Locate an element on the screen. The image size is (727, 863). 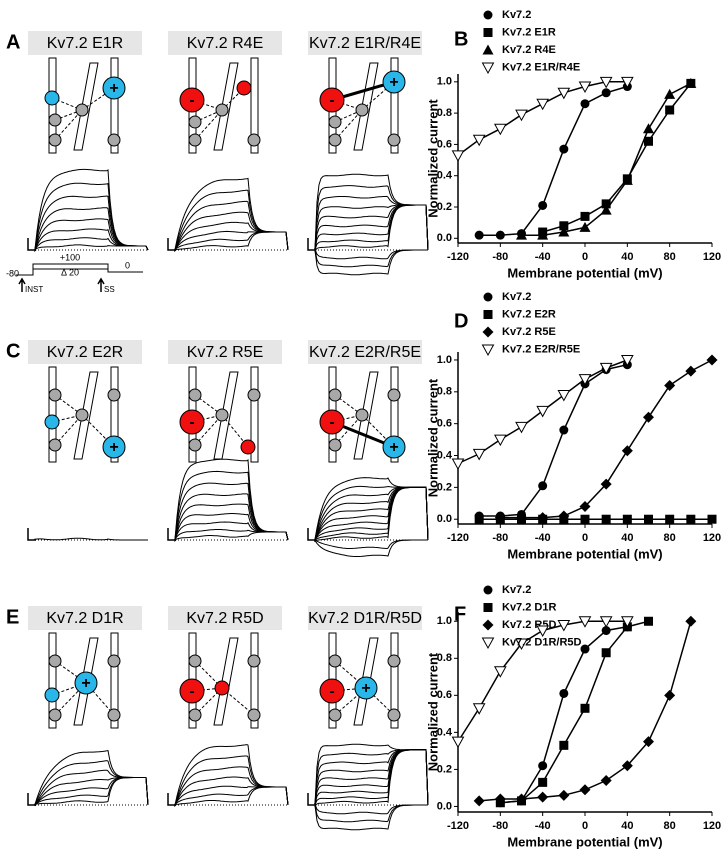
y-tick-label: 0.6 is located at coordinates (444, 424).